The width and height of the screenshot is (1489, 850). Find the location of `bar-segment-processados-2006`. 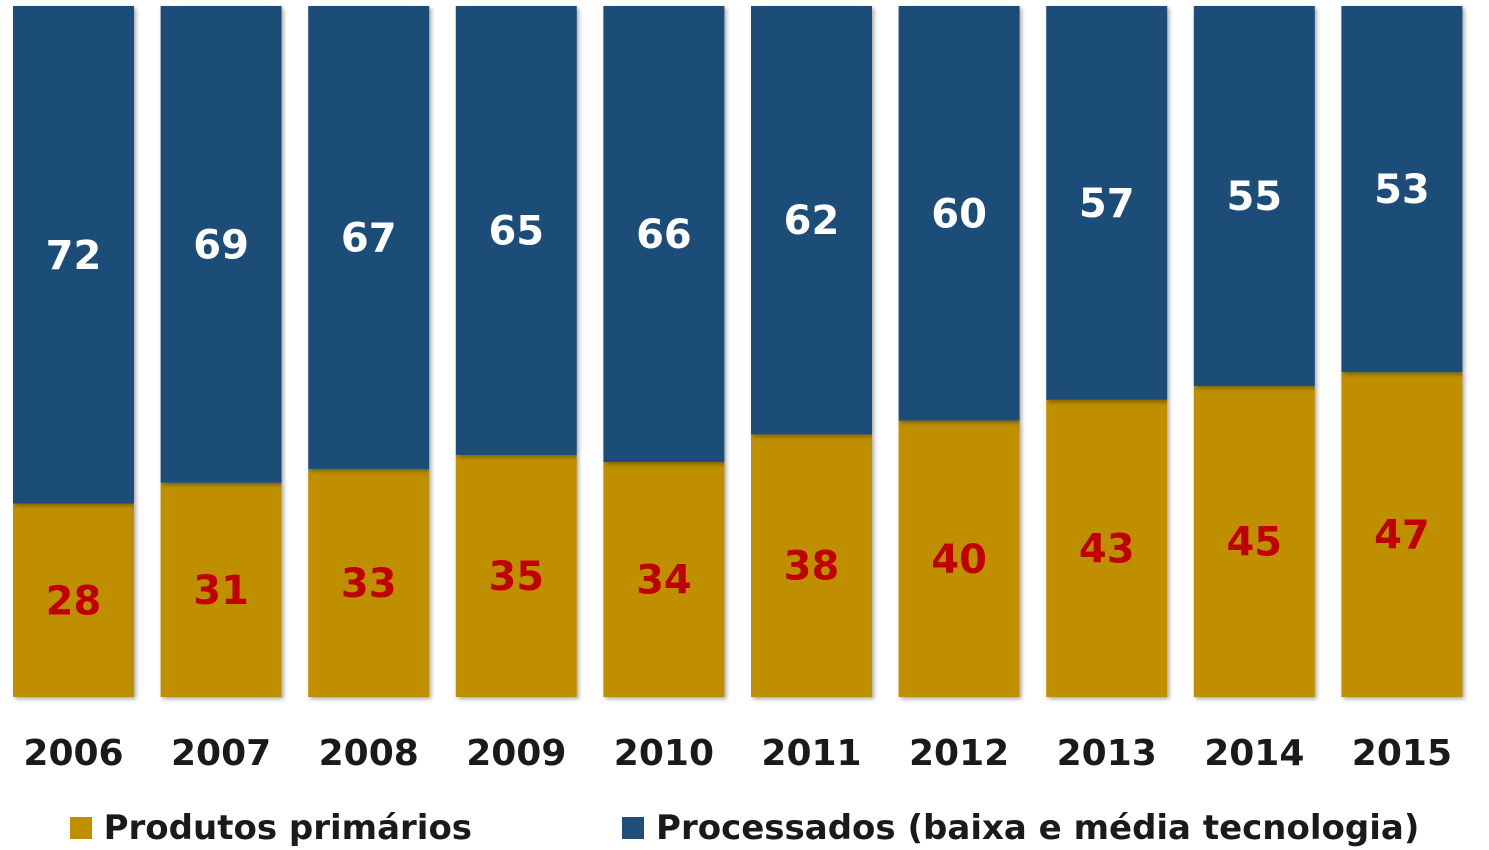

bar-segment-processados-2006 is located at coordinates (73, 255).